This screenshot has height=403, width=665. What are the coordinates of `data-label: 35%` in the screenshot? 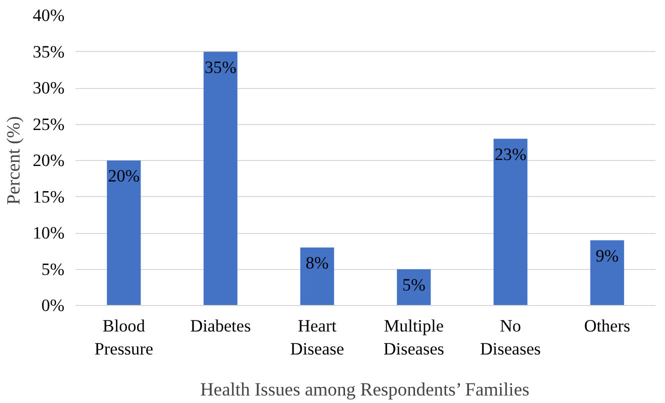 It's located at (220, 67).